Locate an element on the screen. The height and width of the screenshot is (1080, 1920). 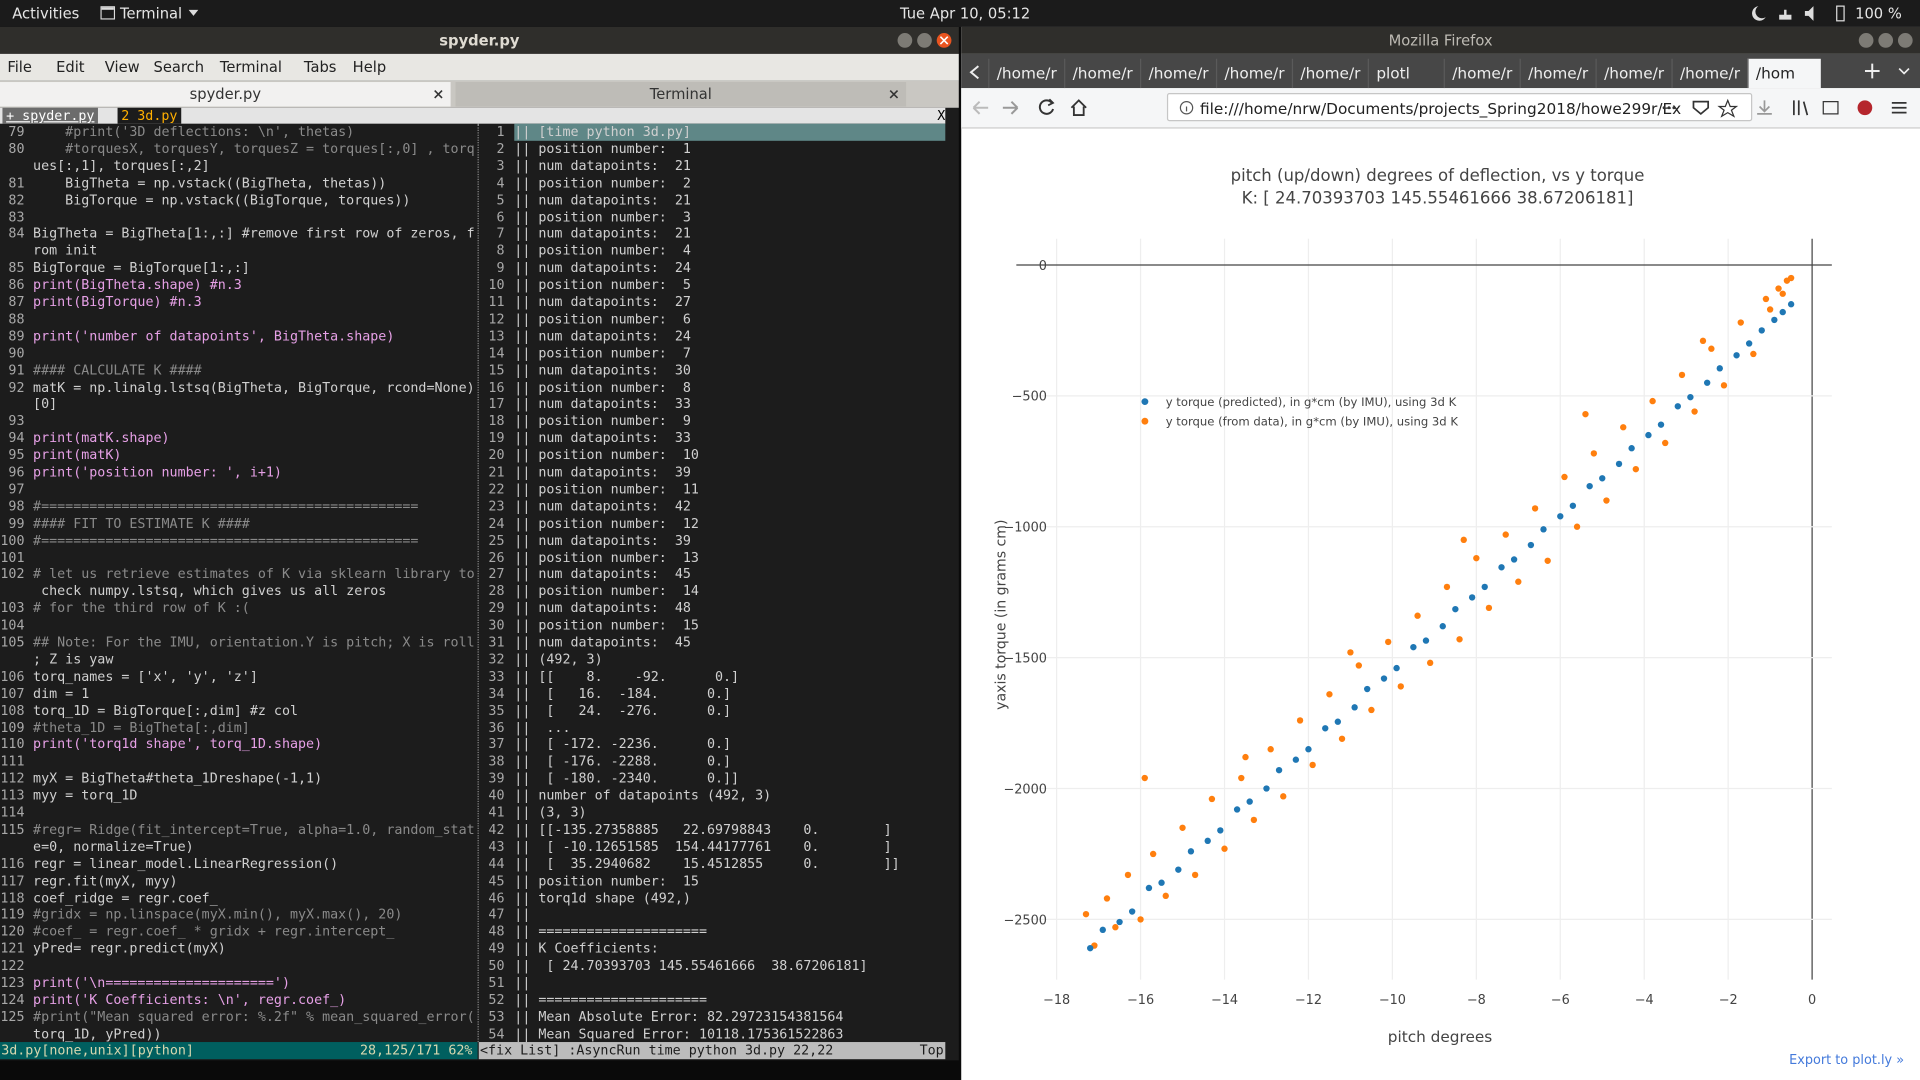
x-tick-label: −18 is located at coordinates (1056, 1000).